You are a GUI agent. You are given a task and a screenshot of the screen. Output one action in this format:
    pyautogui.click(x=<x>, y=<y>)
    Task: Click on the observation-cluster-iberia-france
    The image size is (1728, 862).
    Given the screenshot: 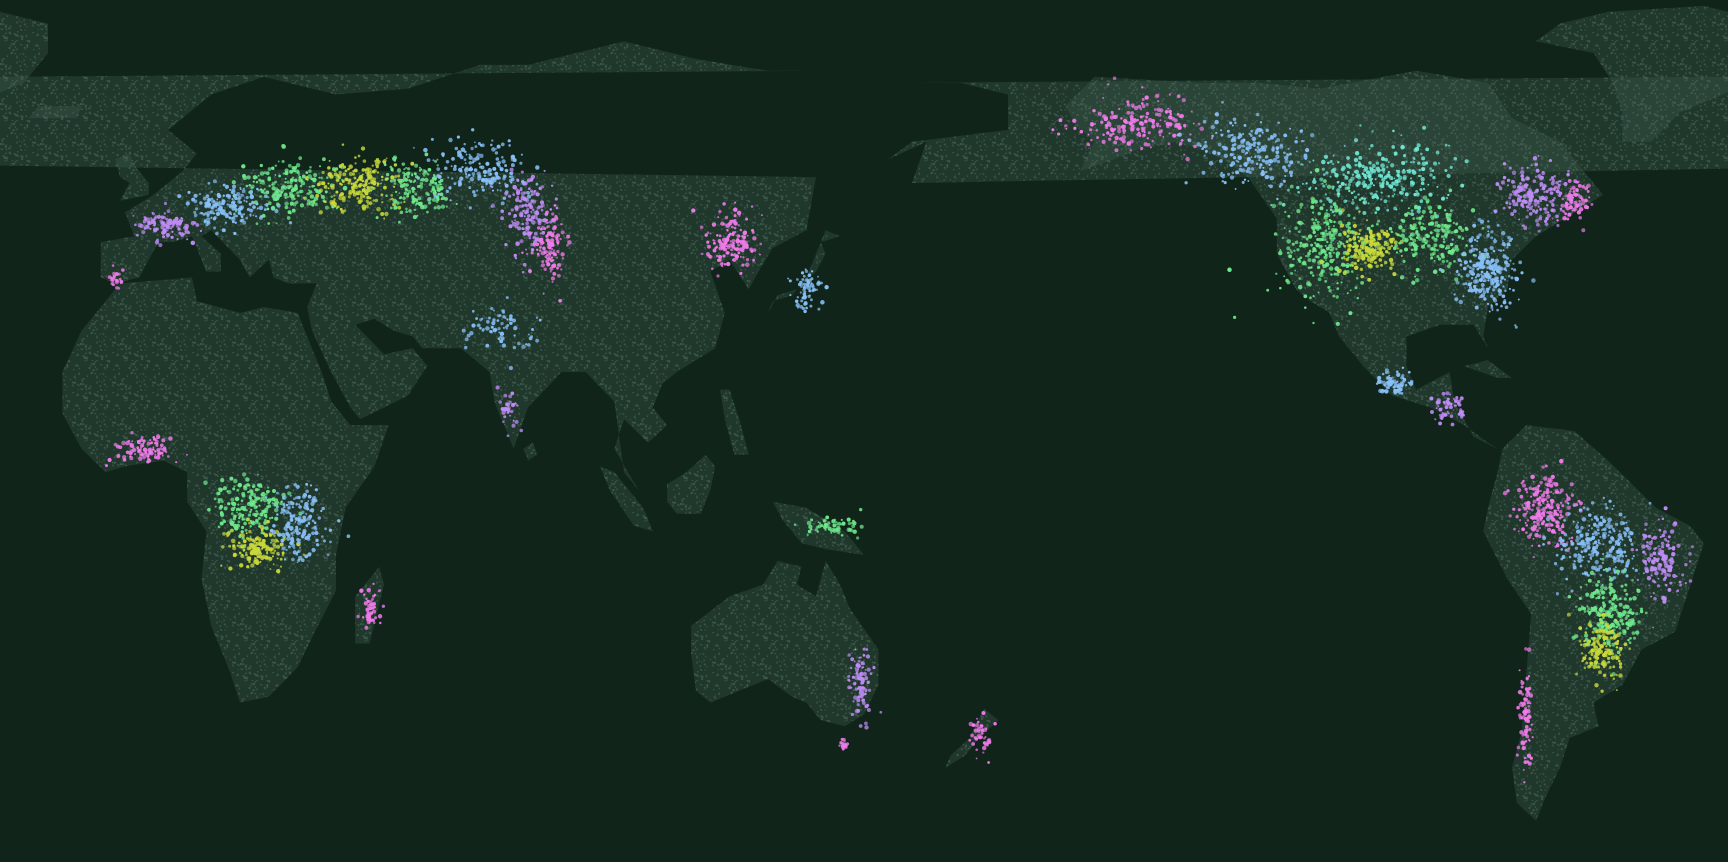 What is the action you would take?
    pyautogui.click(x=167, y=224)
    